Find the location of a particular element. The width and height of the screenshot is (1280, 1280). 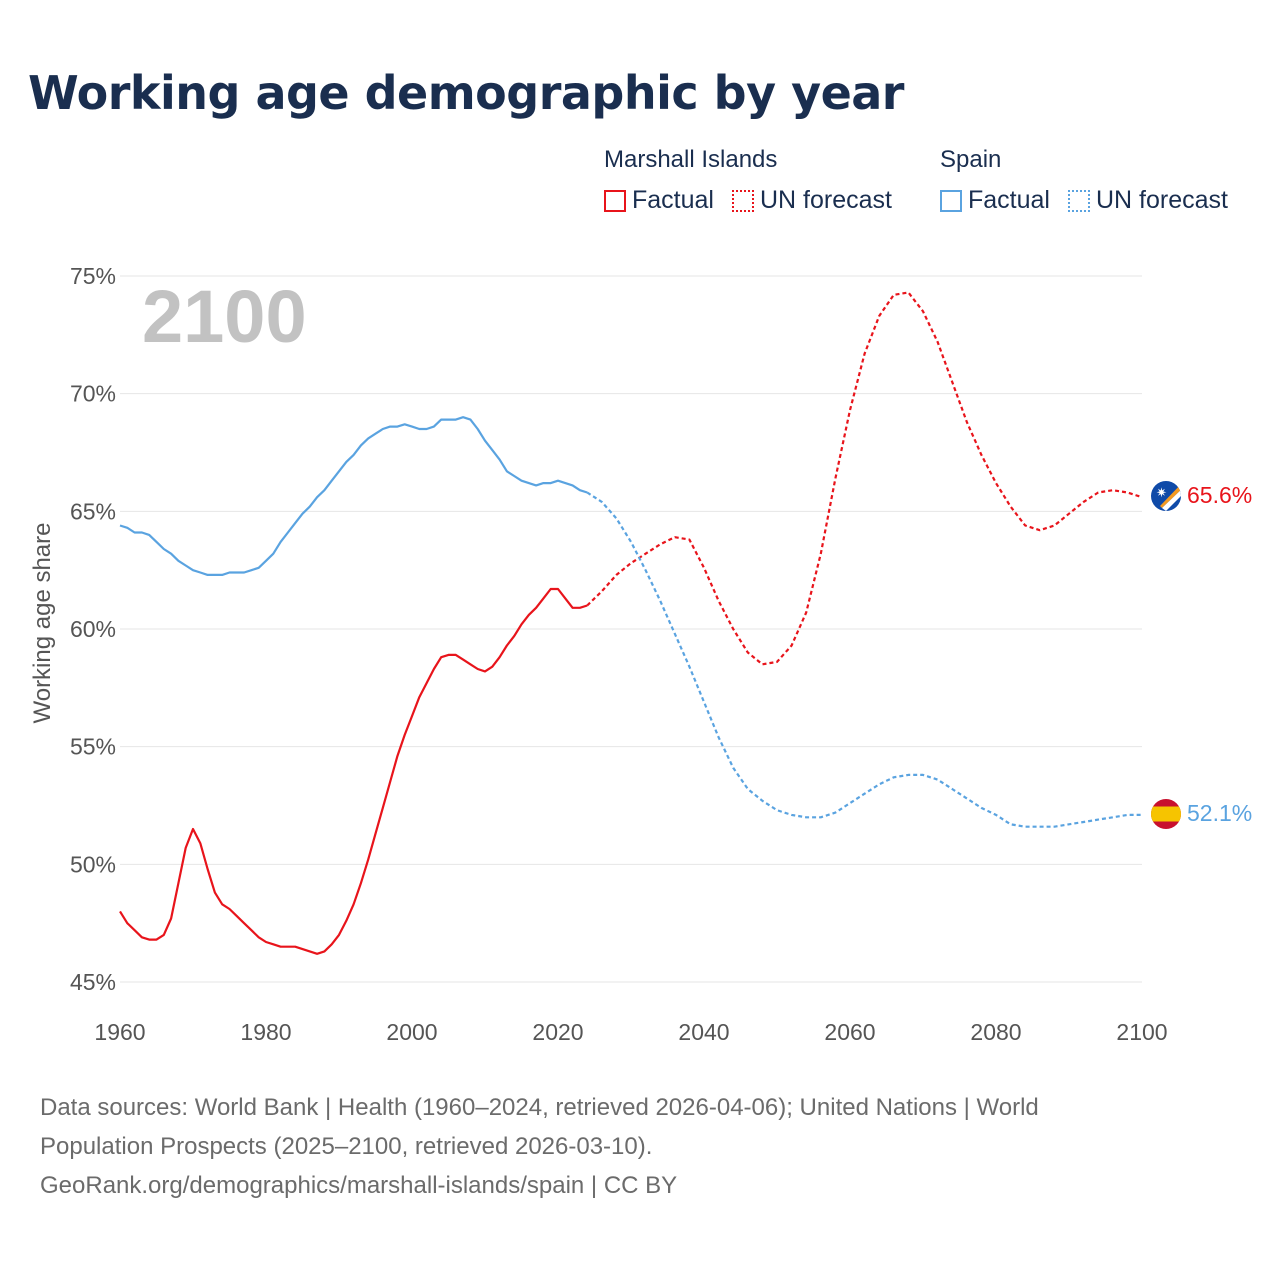

year-watermark: 2100 is located at coordinates (224, 316).